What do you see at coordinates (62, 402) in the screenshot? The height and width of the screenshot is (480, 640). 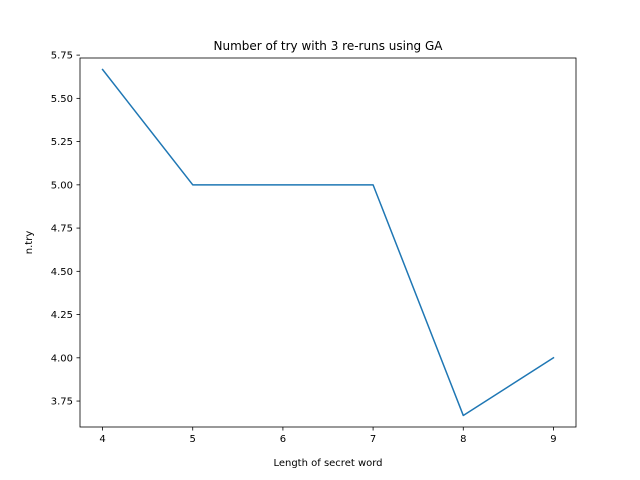 I see `y-tick-label: 3.75` at bounding box center [62, 402].